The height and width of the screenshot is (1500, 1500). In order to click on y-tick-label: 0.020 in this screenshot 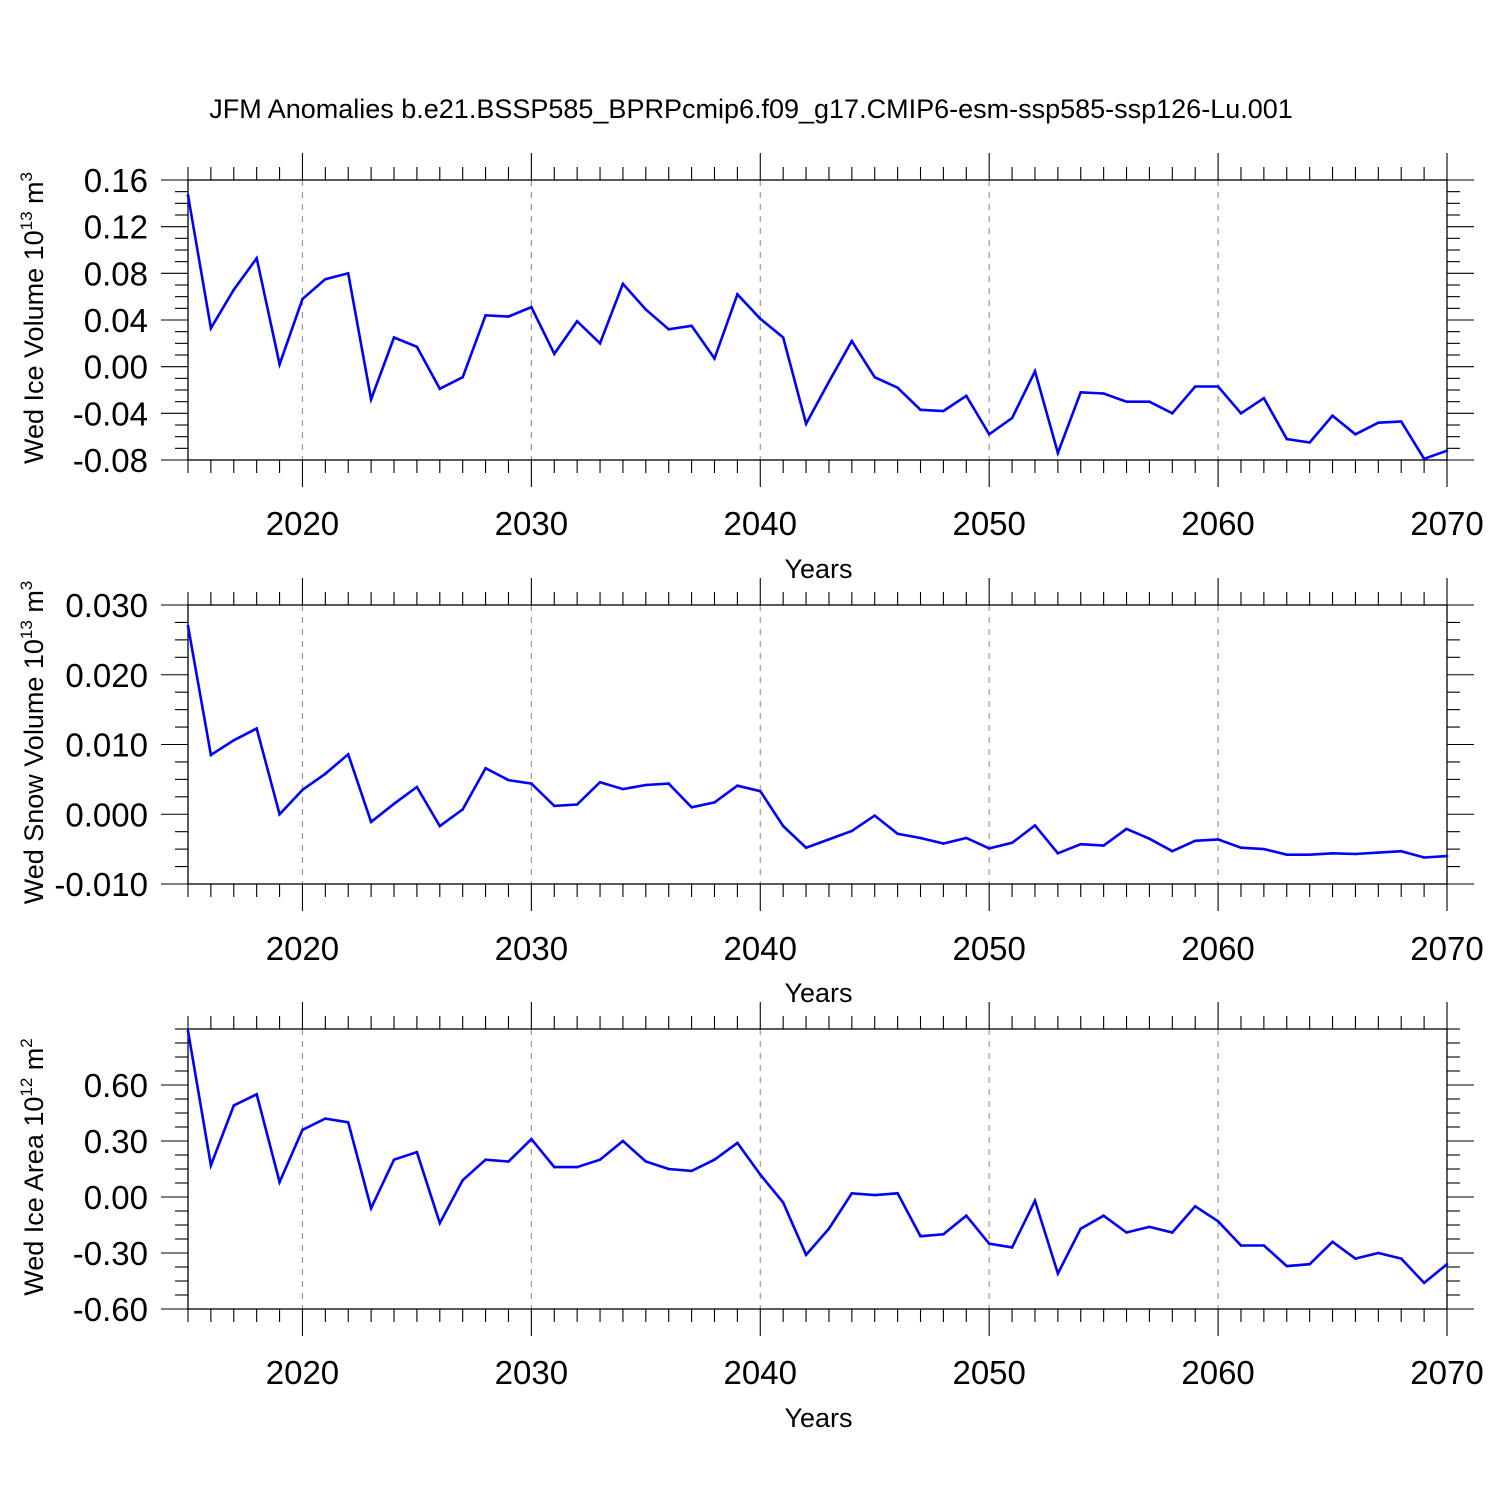, I will do `click(106, 675)`.